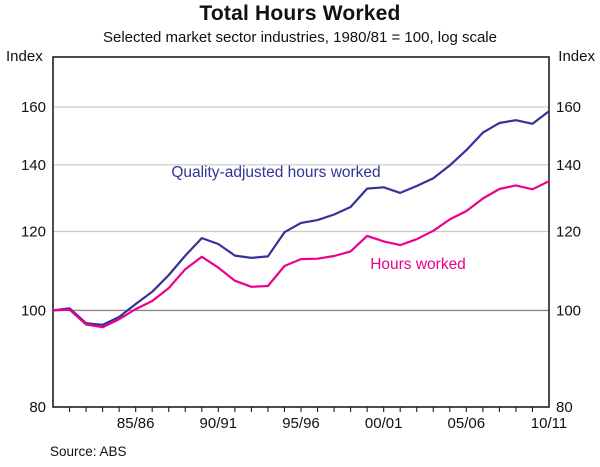 The width and height of the screenshot is (600, 467). I want to click on source-note: Source: ABS, so click(88, 451).